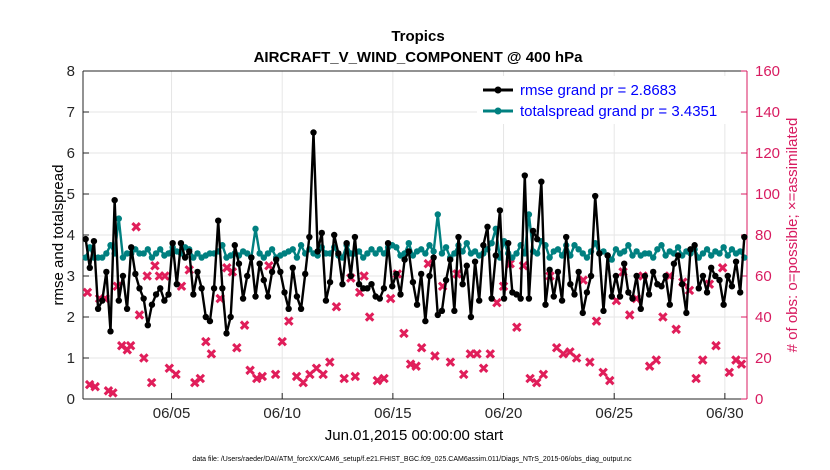 This screenshot has height=470, width=830. Describe the element at coordinates (767, 194) in the screenshot. I see `y-right-tick-label: 100` at that location.